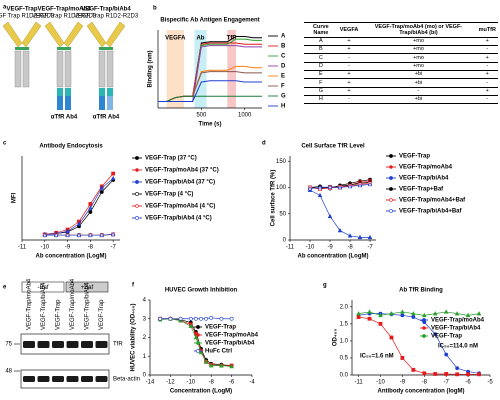  Describe the element at coordinates (218, 352) in the screenshot. I see `legend-label: HuFc Ctrl` at that location.